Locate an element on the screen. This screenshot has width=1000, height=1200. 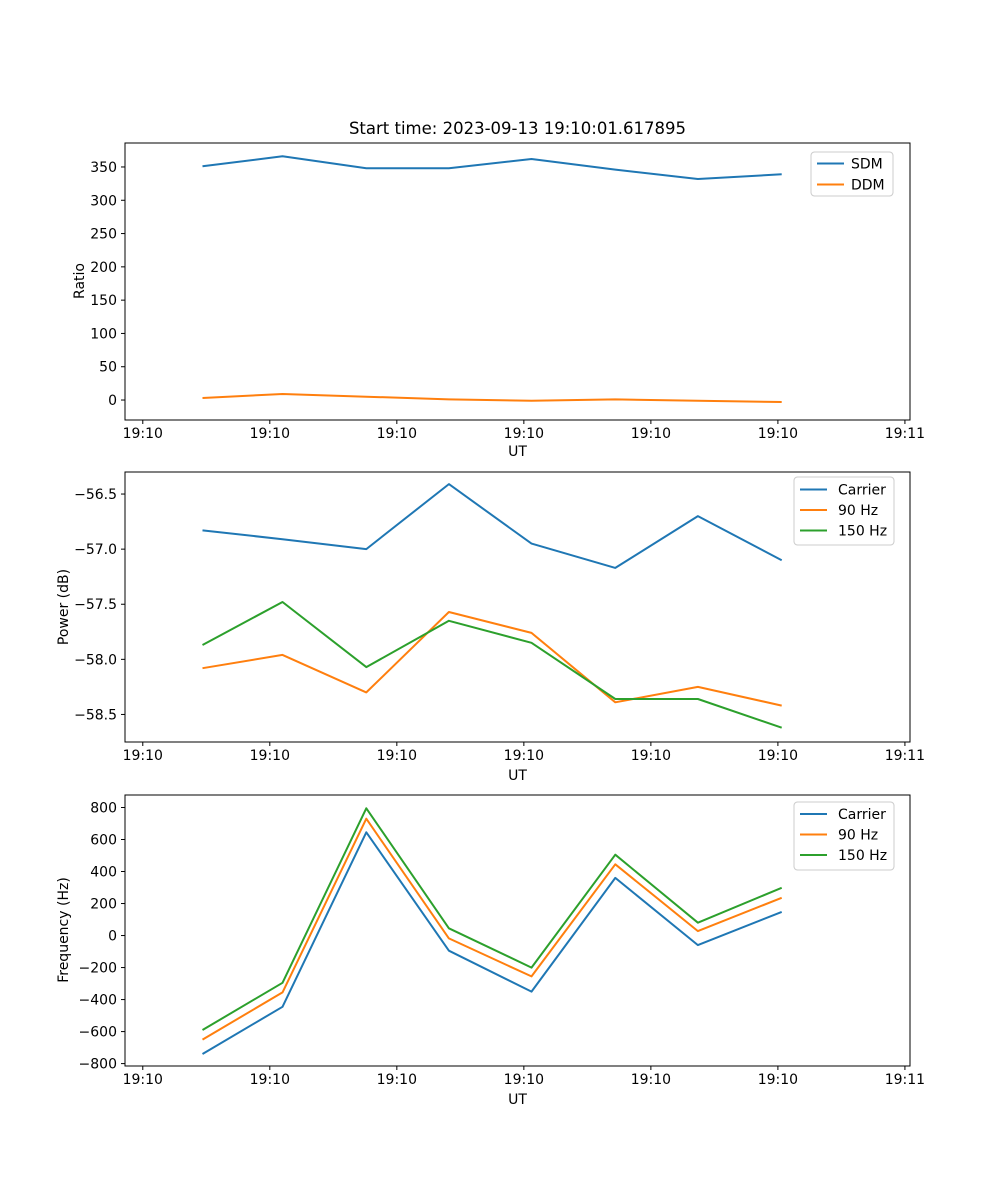
figure-title: Start time: 2023-09-13 19:10:01.617895 is located at coordinates (517, 128).